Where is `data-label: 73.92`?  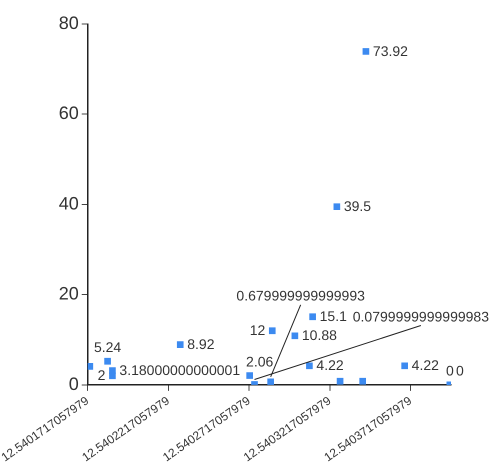
data-label: 73.92 is located at coordinates (390, 50).